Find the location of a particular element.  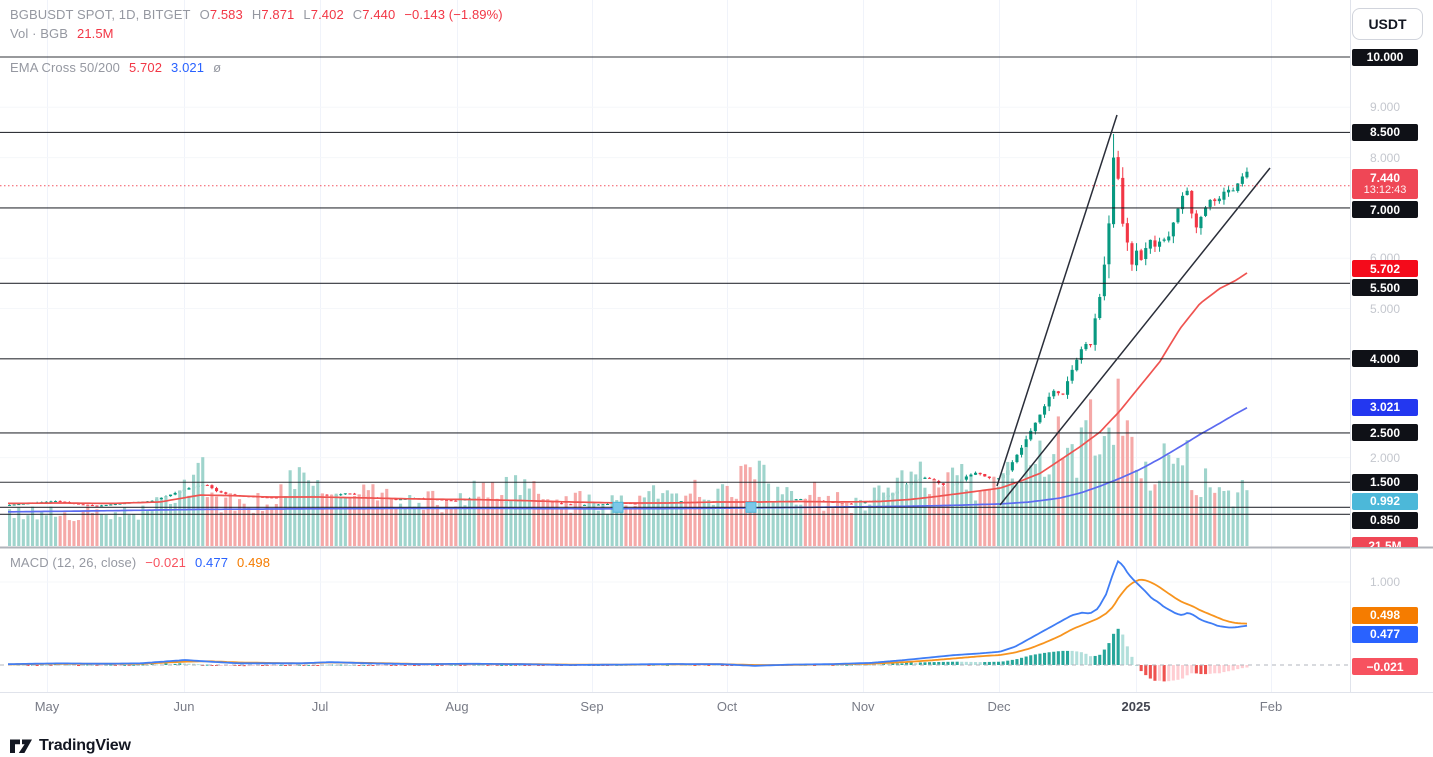

low-label: L is located at coordinates (307, 14).